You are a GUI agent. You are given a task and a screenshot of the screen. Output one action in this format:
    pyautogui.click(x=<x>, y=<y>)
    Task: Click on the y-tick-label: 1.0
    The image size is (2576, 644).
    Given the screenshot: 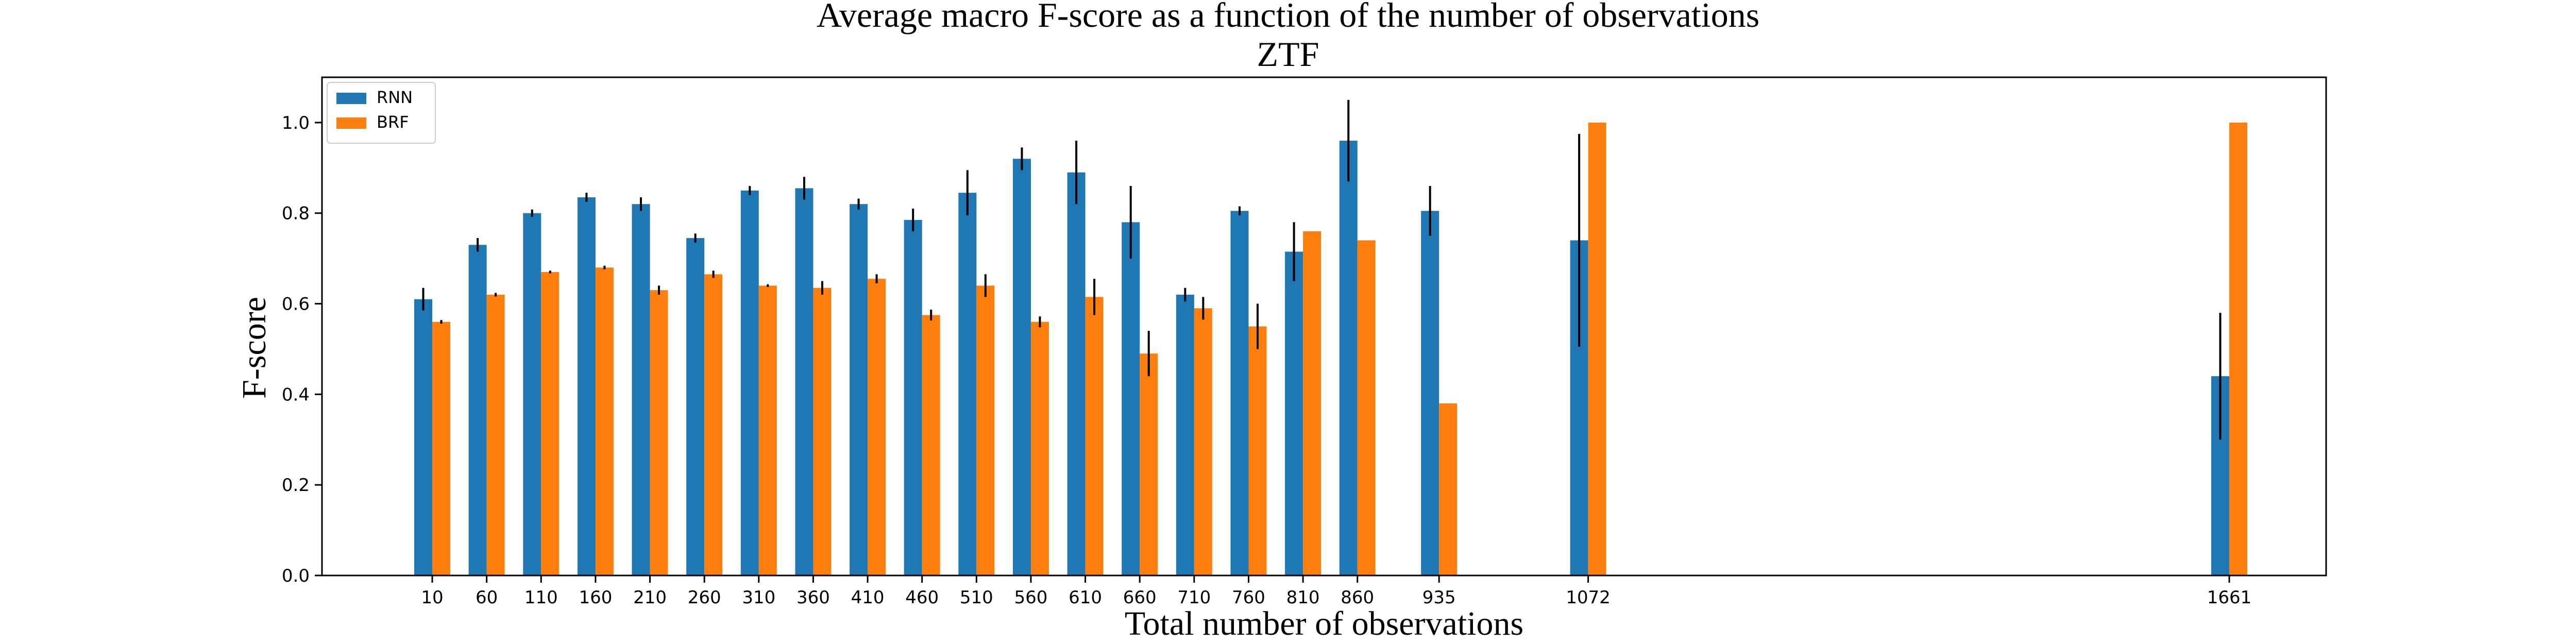 What is the action you would take?
    pyautogui.click(x=296, y=123)
    